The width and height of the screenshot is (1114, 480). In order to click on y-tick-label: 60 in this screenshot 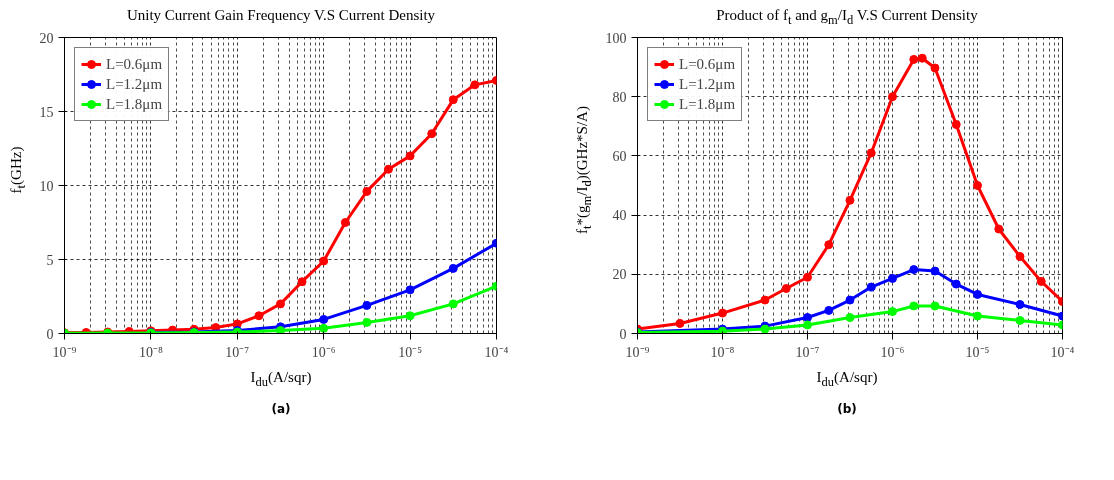, I will do `click(619, 156)`.